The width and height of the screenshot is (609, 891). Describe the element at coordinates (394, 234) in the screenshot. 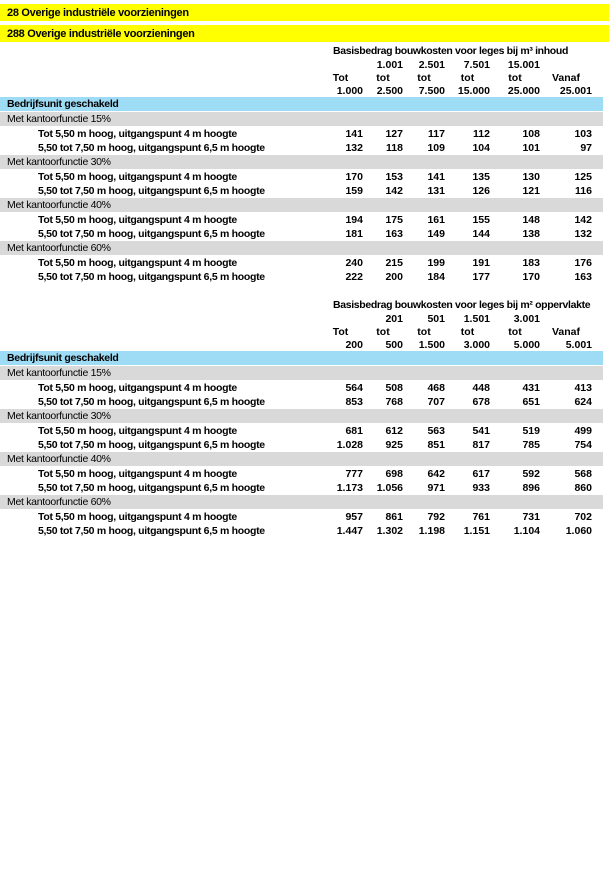

I see `value-cell: 163` at that location.